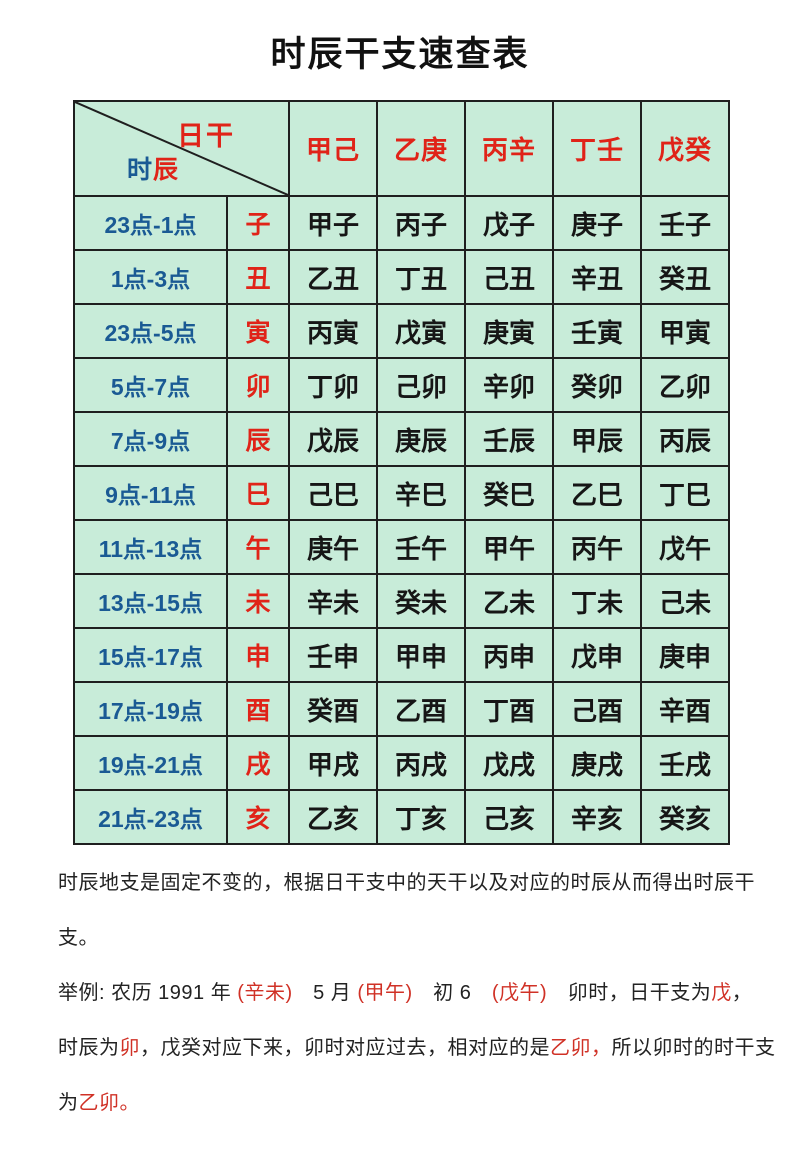 The height and width of the screenshot is (1150, 800). I want to click on ganzhi-cell: 丁巳, so click(685, 493).